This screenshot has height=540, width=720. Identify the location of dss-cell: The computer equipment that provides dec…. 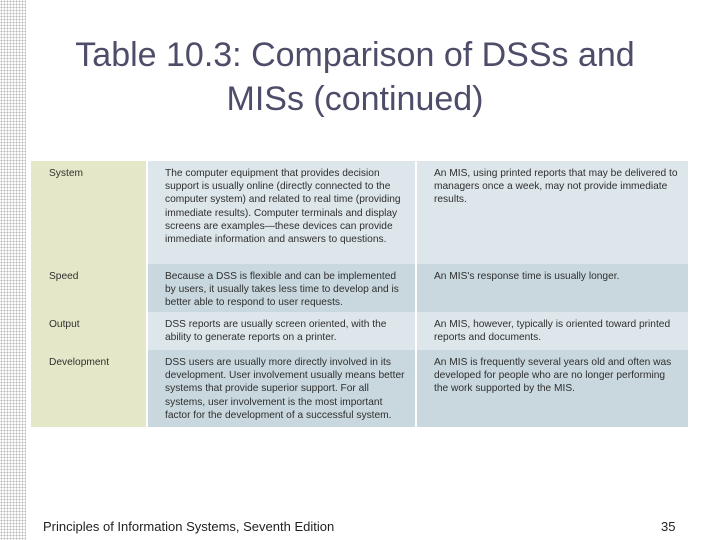
(282, 212).